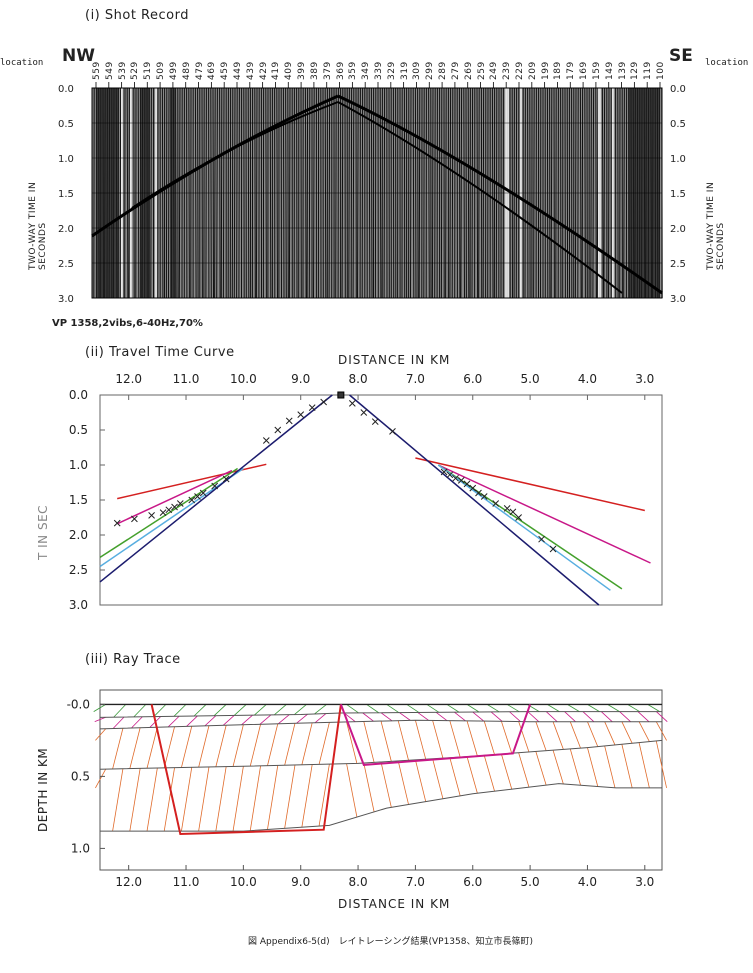  I want to click on tt-xtick-label: 11.0, so click(186, 379).